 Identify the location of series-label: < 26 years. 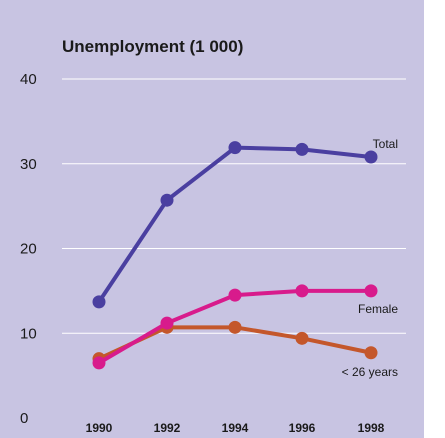
(370, 372).